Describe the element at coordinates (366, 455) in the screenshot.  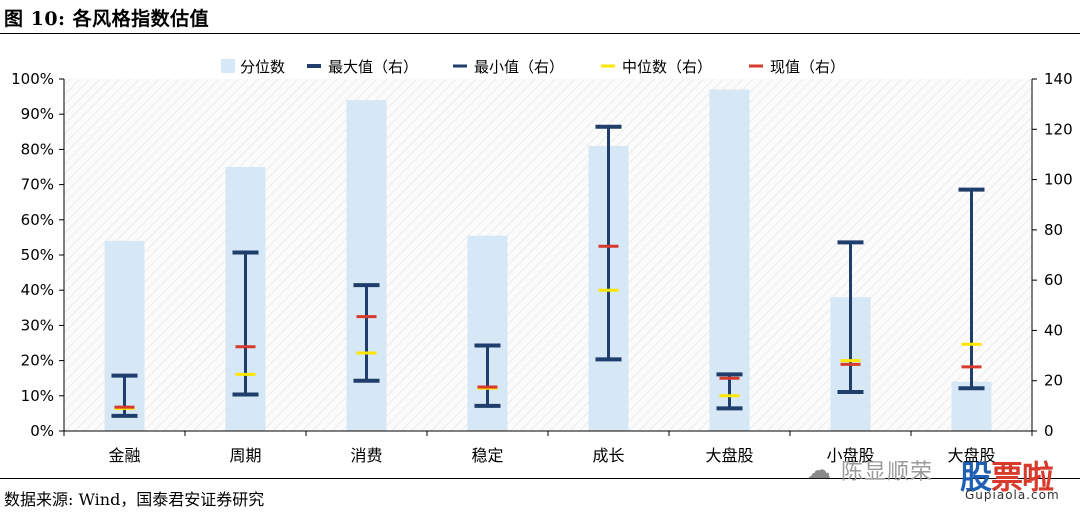
I see `category-label: 消费` at that location.